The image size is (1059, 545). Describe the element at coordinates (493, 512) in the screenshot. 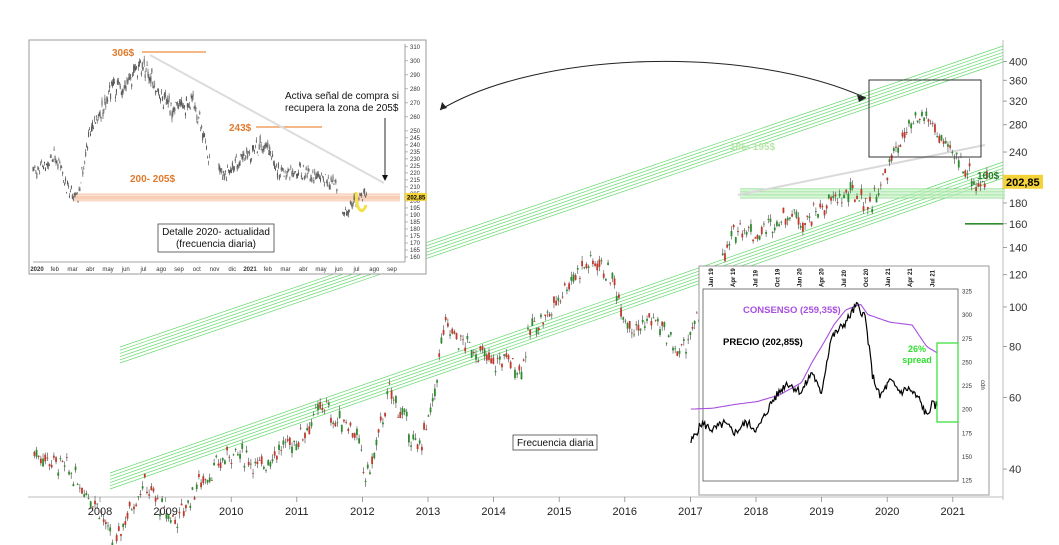

I see `x-tick-label: 2014` at that location.